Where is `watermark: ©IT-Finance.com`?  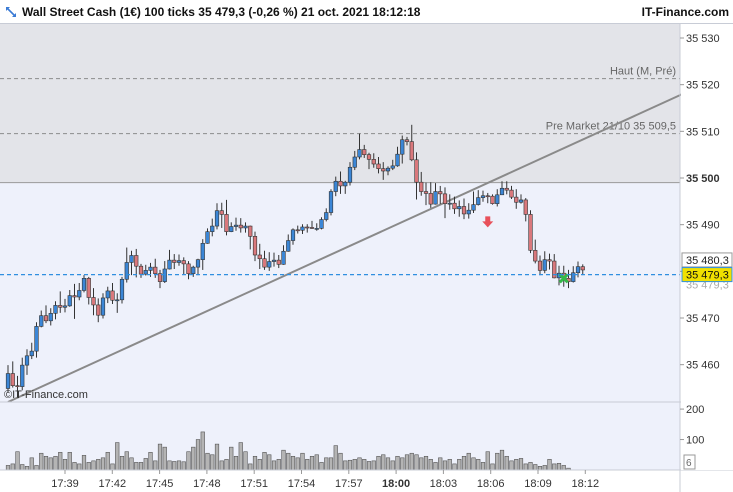
watermark: ©IT-Finance.com is located at coordinates (46, 395).